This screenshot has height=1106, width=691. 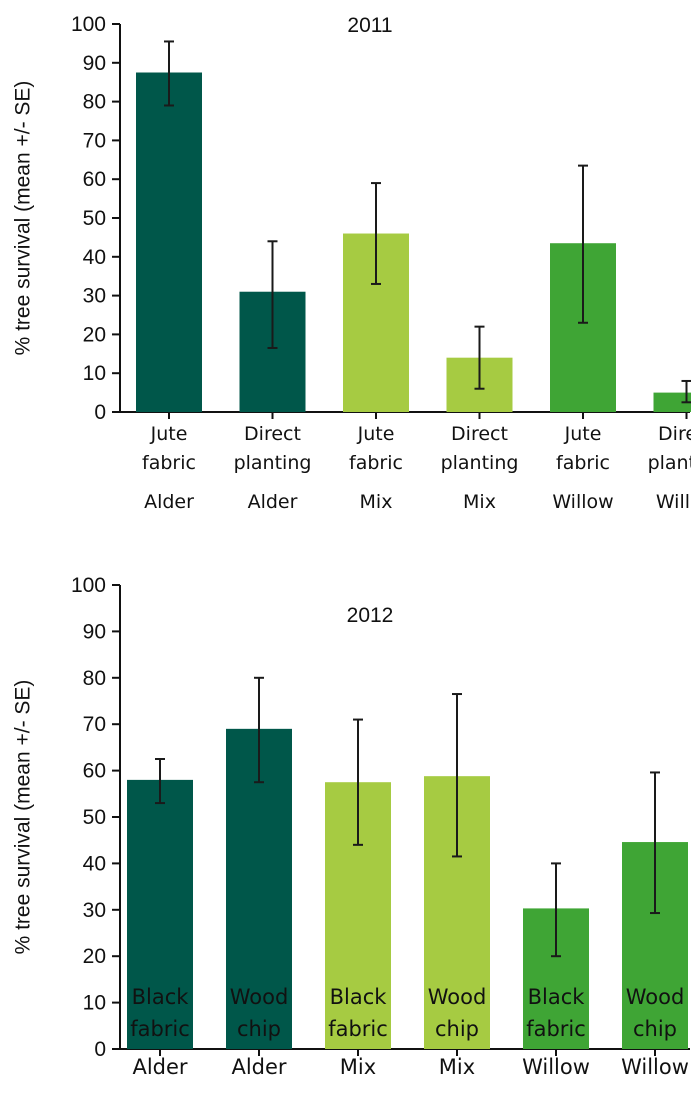 I want to click on chart-title: 2012, so click(x=370, y=615).